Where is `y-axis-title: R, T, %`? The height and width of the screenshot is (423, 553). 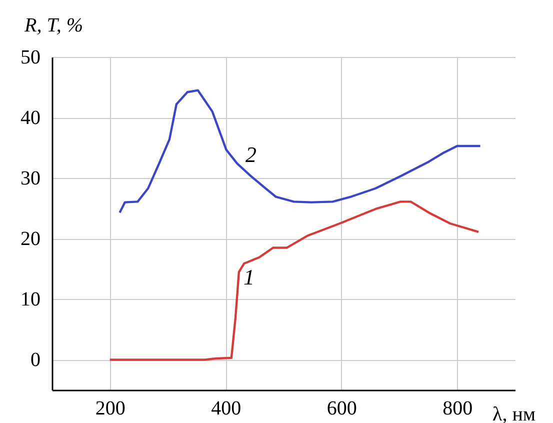
y-axis-title: R, T, % is located at coordinates (54, 25).